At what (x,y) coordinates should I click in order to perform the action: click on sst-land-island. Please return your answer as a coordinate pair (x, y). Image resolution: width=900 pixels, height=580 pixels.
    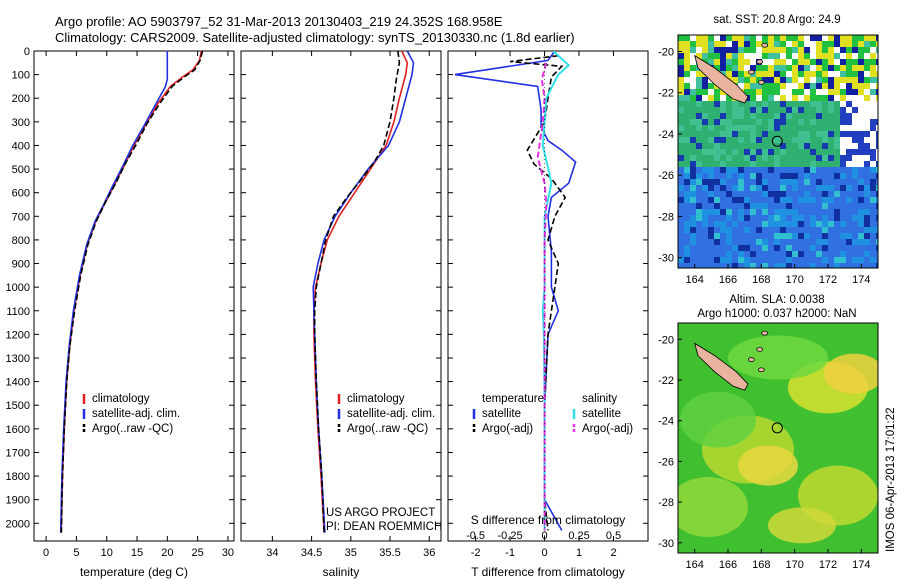
    Looking at the image, I should click on (760, 62).